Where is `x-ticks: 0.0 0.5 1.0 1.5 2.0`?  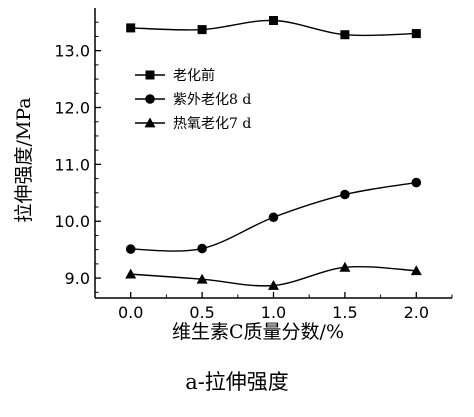
x-ticks: 0.0 0.5 1.0 1.5 2.0 is located at coordinates (273, 307).